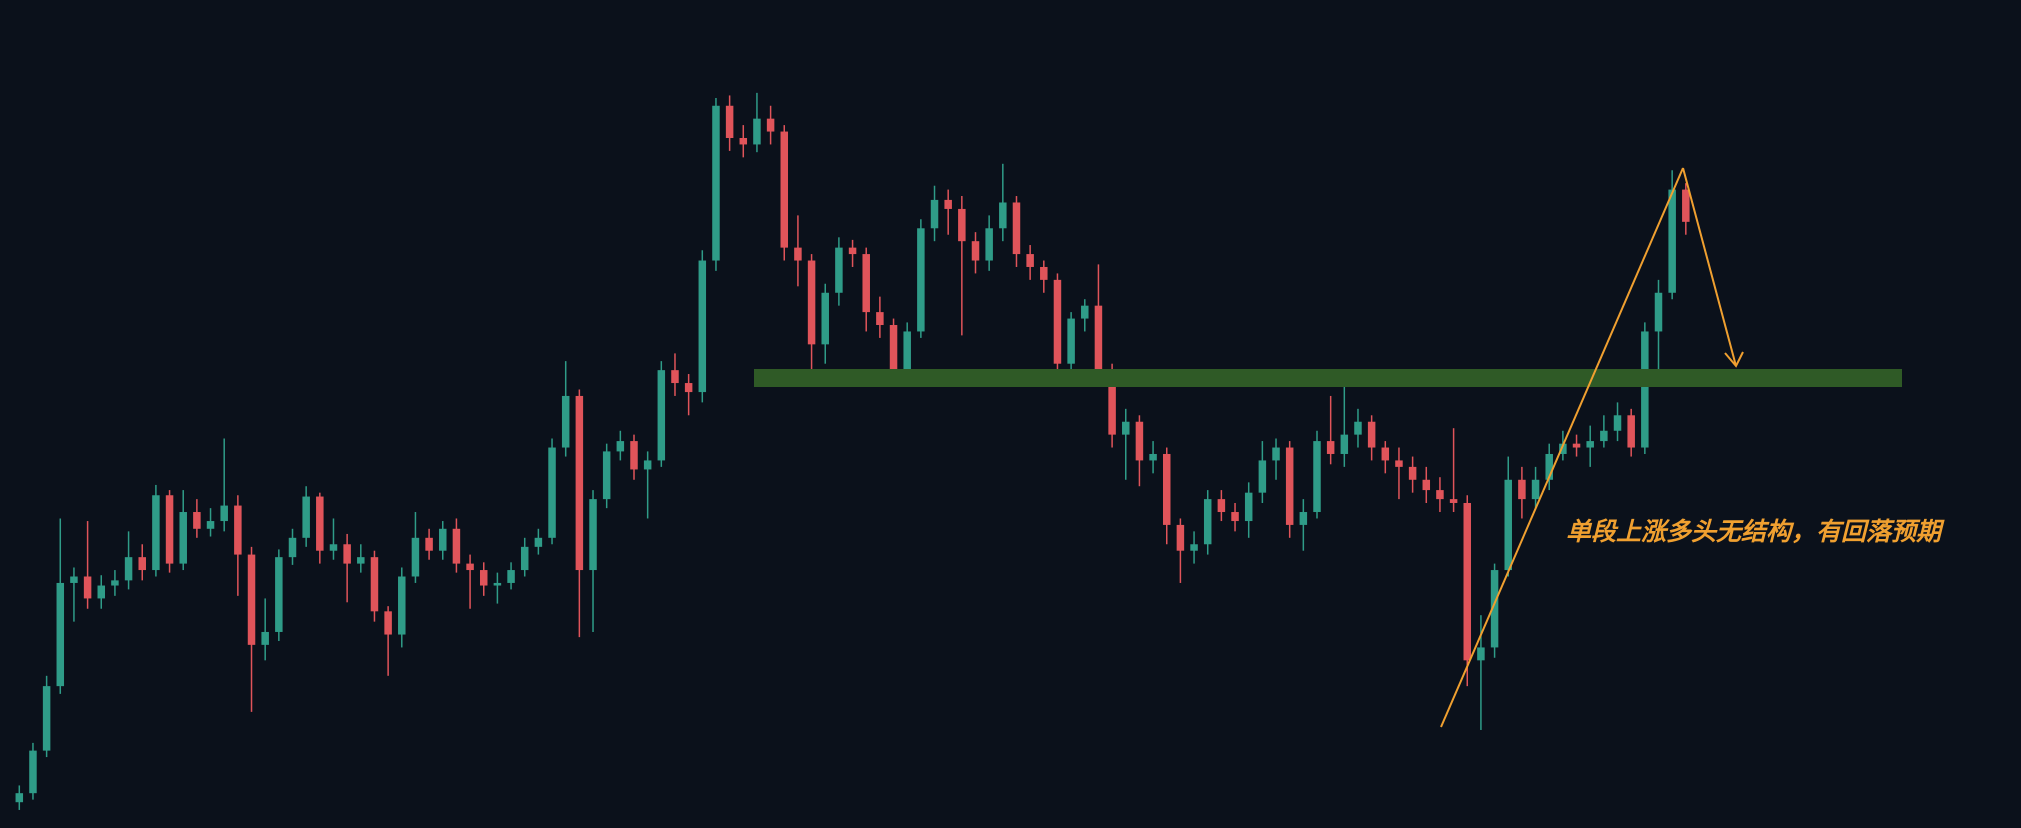  Describe the element at coordinates (1709, 267) in the screenshot. I see `projection-line` at that location.